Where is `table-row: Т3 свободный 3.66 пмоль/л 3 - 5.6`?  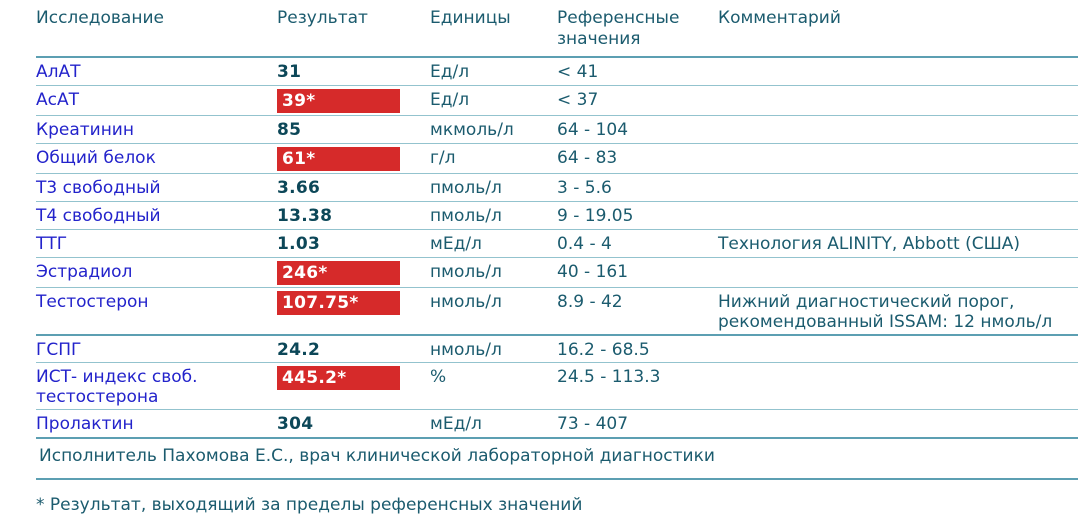 table-row: Т3 свободный 3.66 пмоль/л 3 - 5.6 is located at coordinates (557, 187).